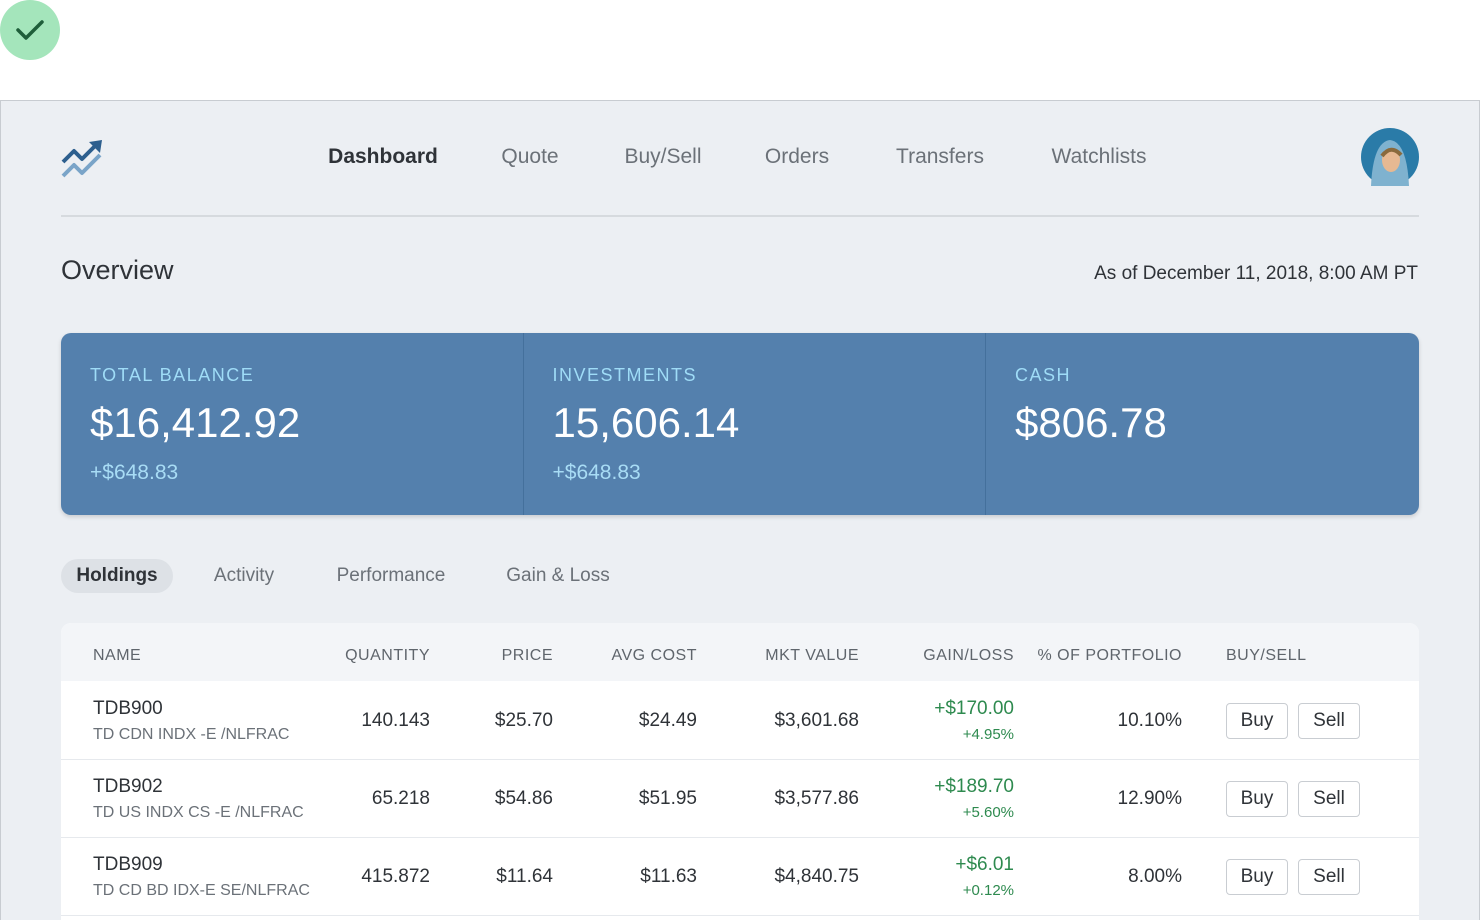  What do you see at coordinates (974, 786) in the screenshot?
I see `gain-amount: +$189.70` at bounding box center [974, 786].